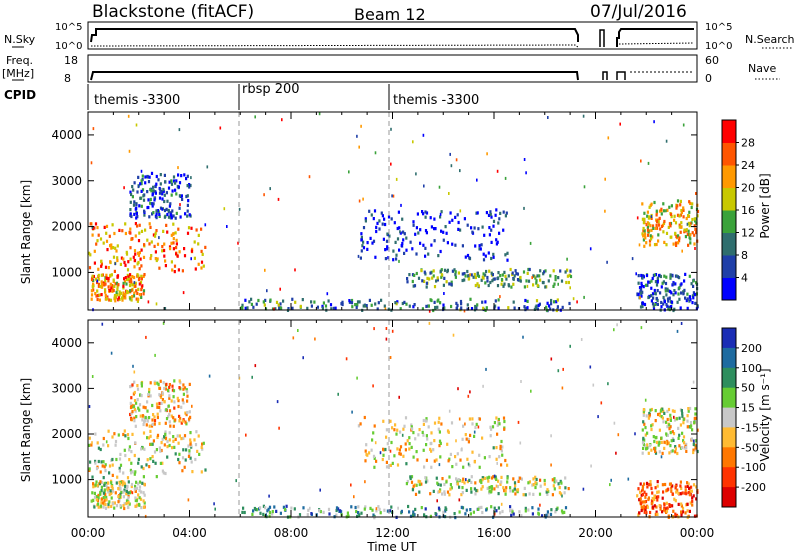 This screenshot has width=800, height=554. Describe the element at coordinates (638, 12) in the screenshot. I see `date-title: 07/Jul/2016` at that location.